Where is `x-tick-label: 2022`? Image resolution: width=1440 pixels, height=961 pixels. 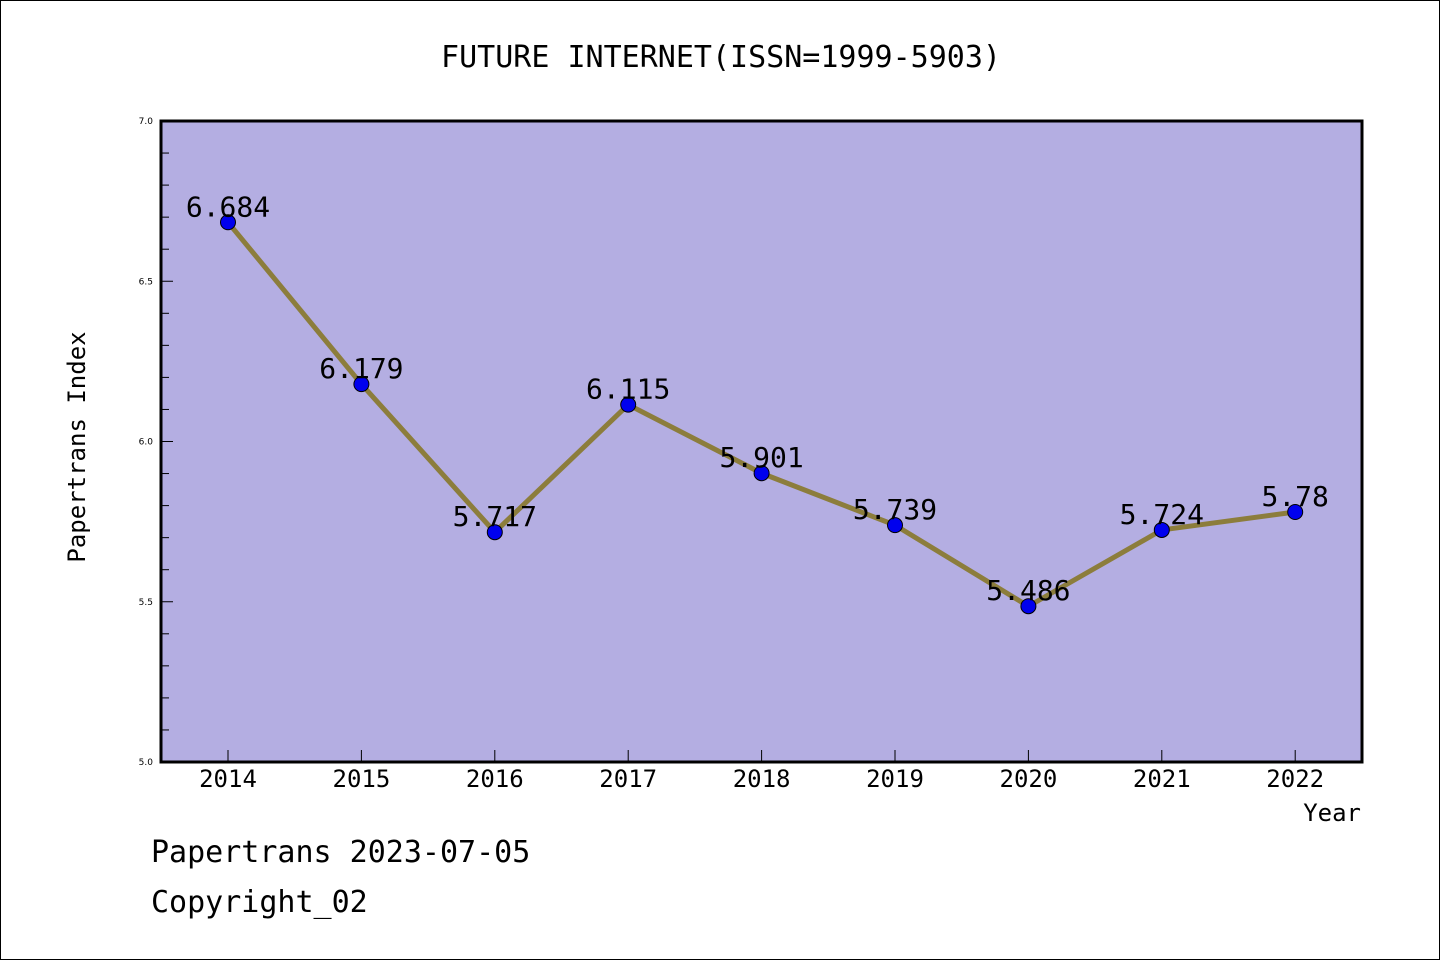
x-tick-label: 2022 is located at coordinates (1295, 779).